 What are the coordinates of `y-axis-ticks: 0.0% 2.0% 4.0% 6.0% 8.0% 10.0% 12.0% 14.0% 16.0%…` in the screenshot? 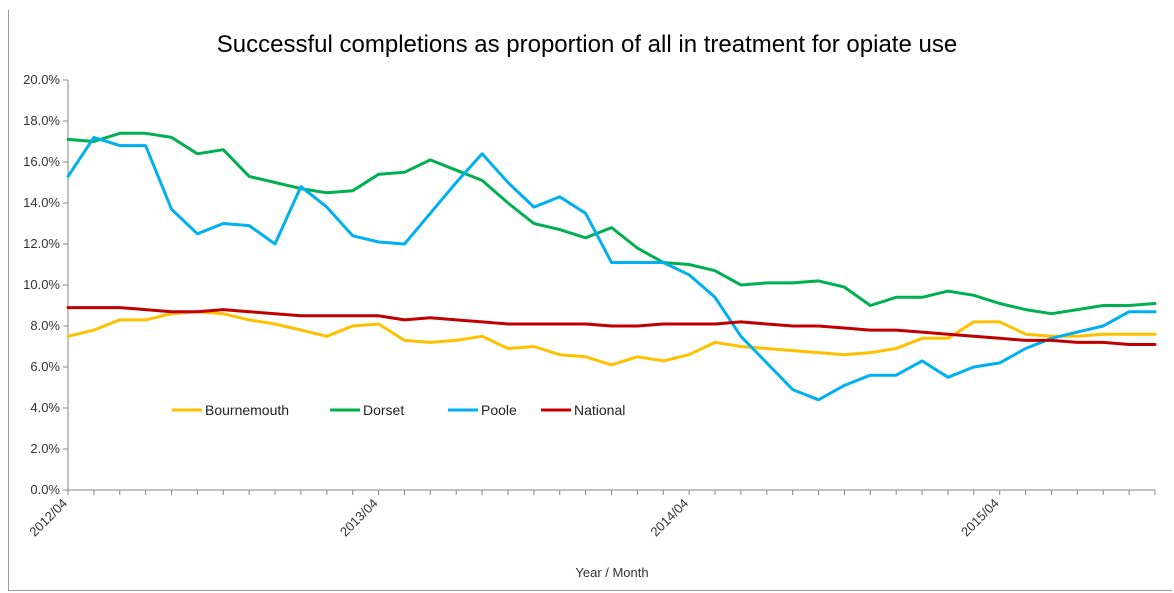 It's located at (45, 284).